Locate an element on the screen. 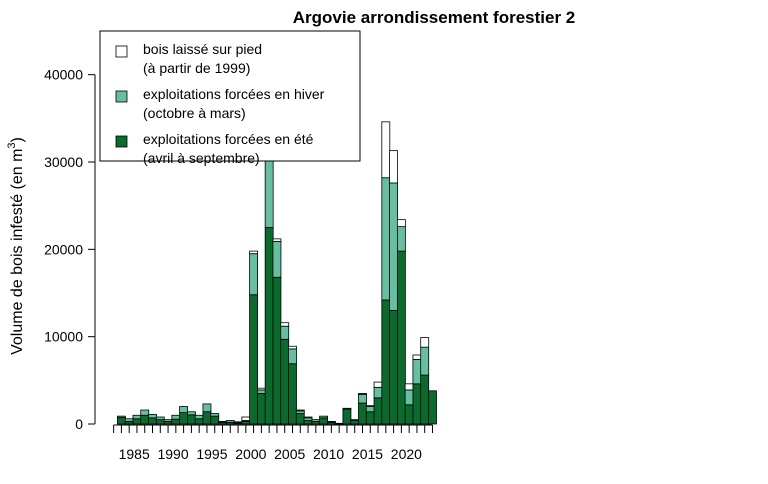 The height and width of the screenshot is (484, 768). y-tick-label: 30000 is located at coordinates (63, 162).